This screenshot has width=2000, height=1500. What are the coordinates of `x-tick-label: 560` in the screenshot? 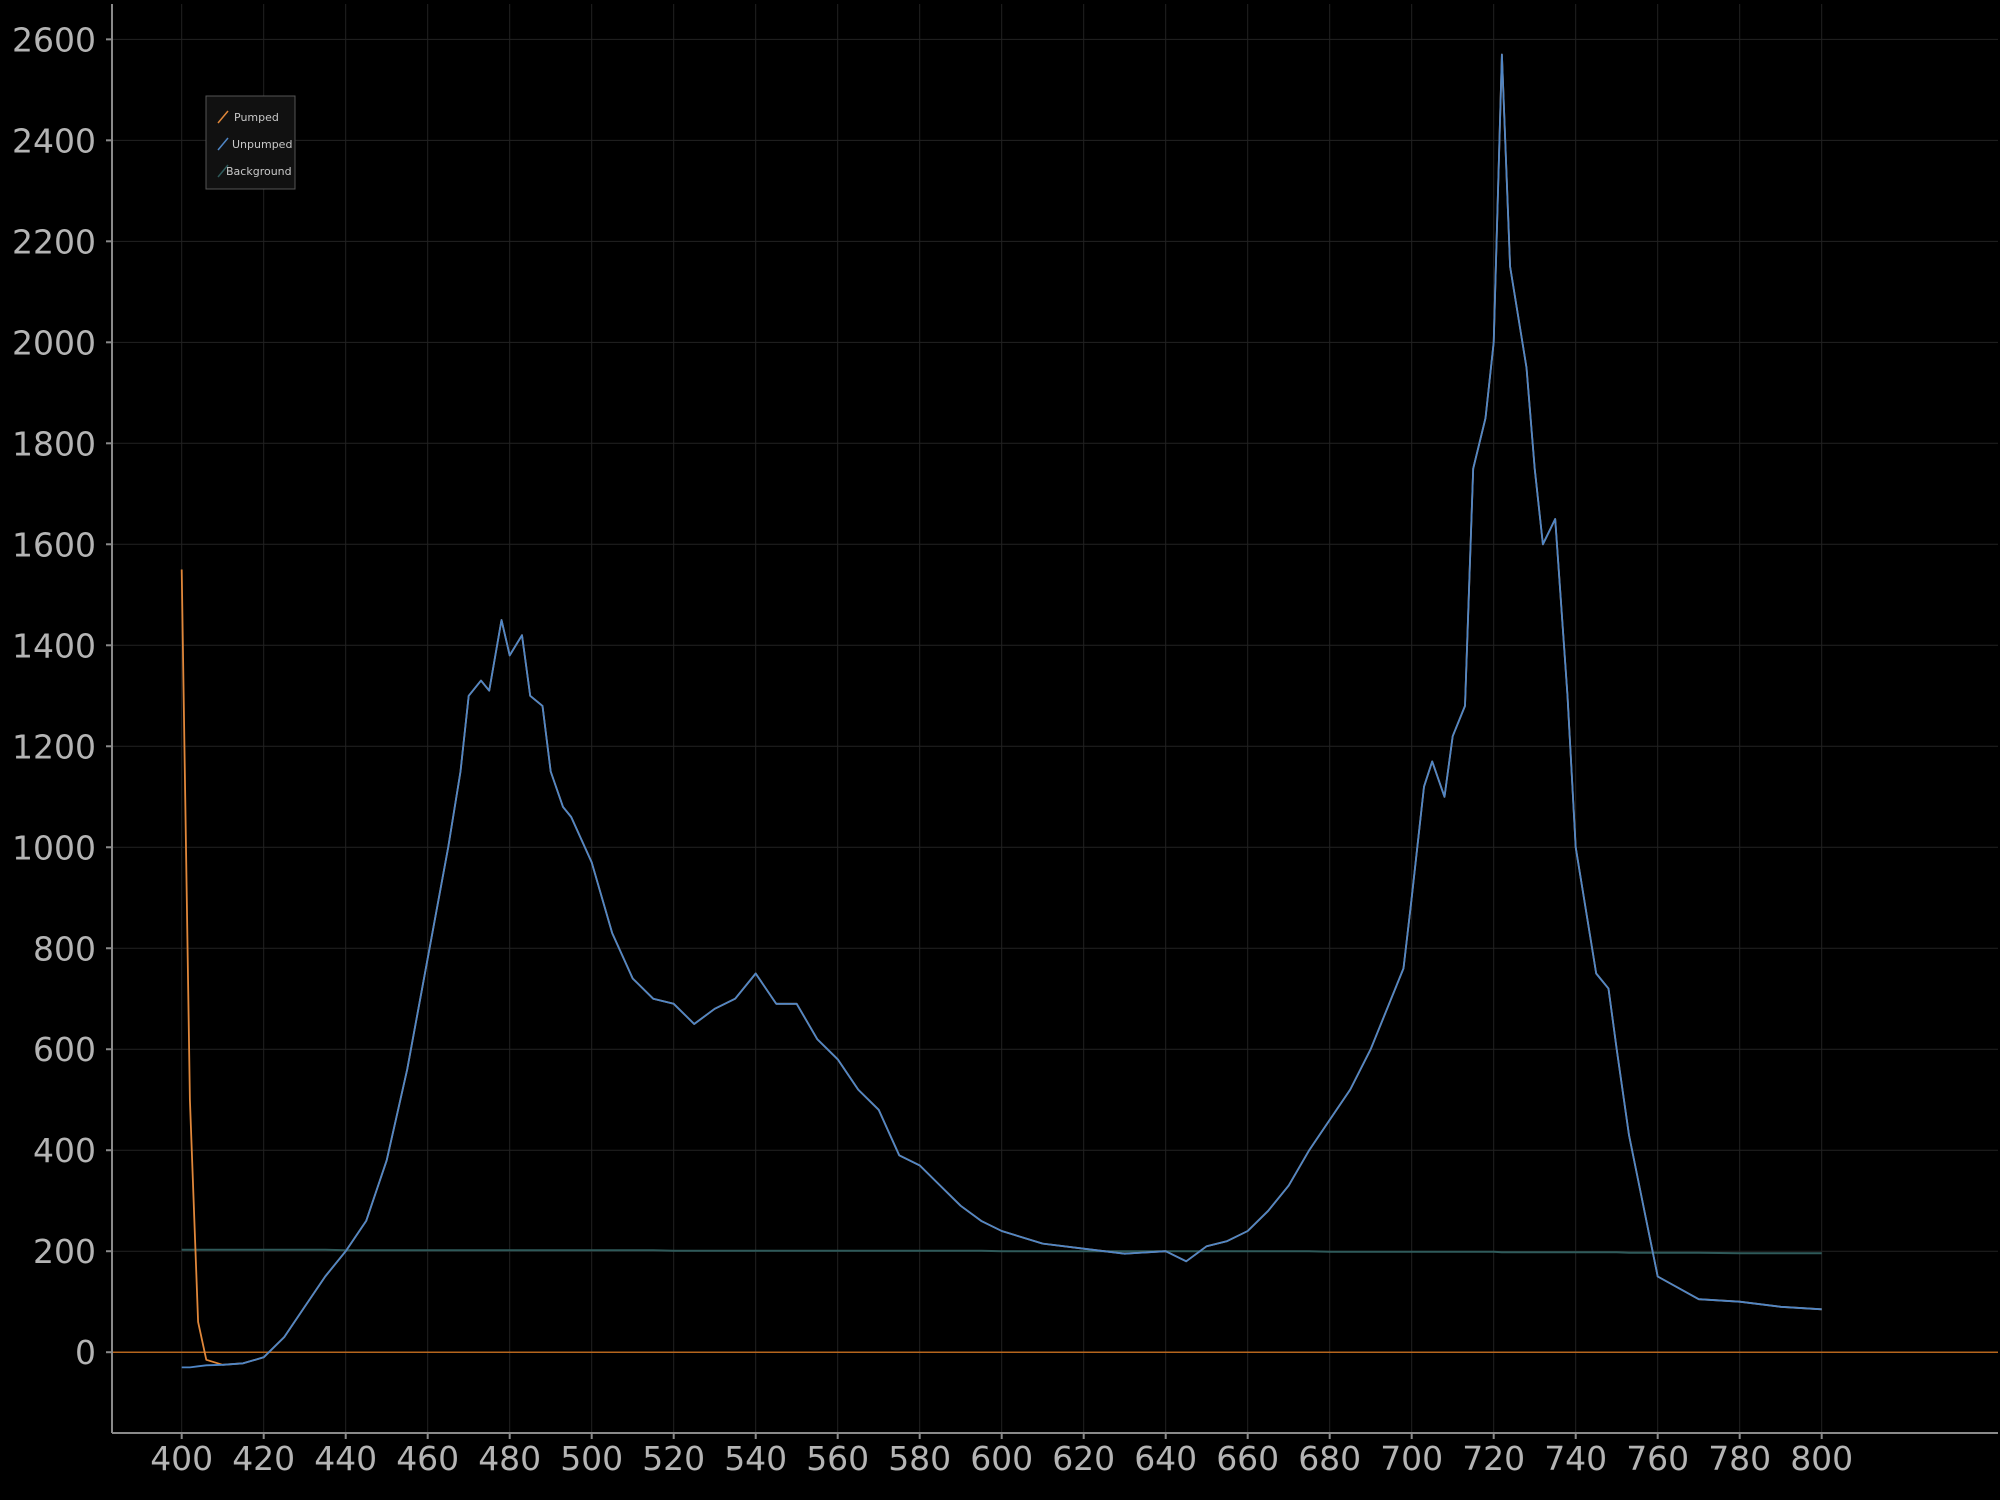 It's located at (837, 1458).